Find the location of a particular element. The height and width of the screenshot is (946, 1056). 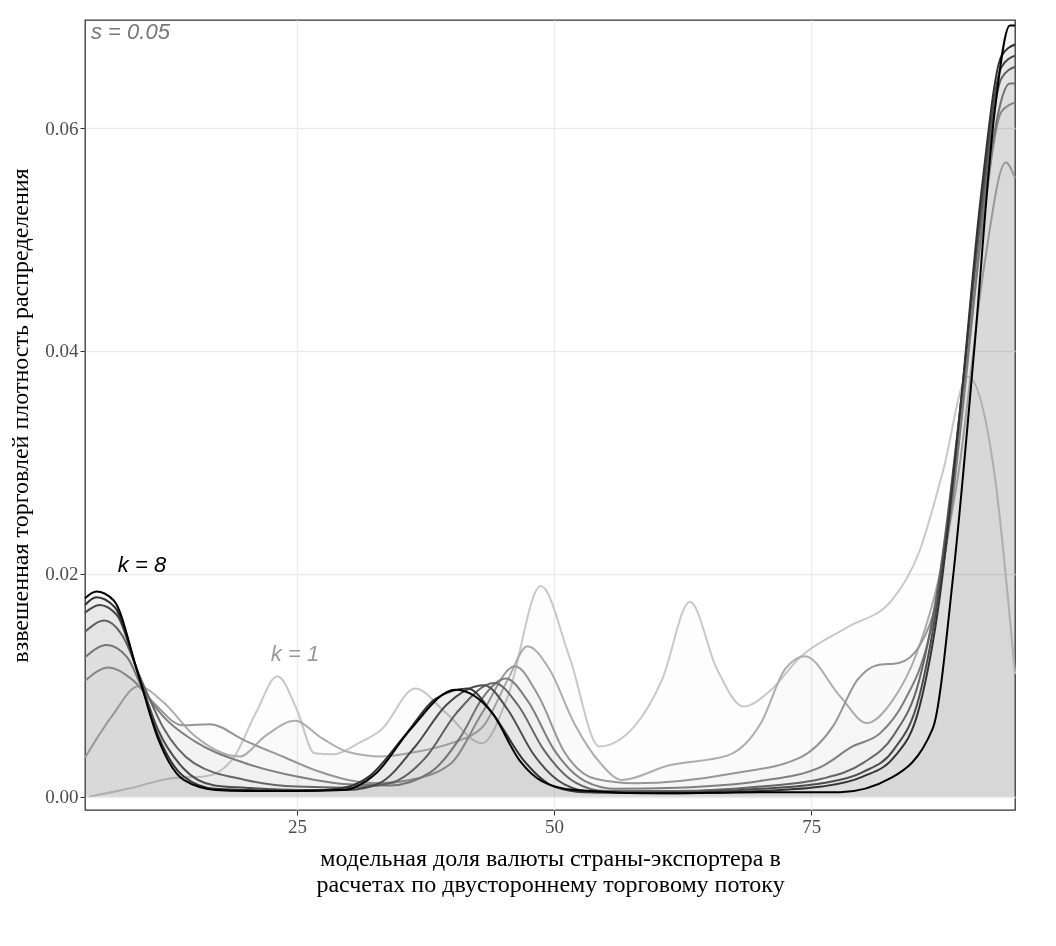

y-tick-label: 0.02 is located at coordinates (62, 574).